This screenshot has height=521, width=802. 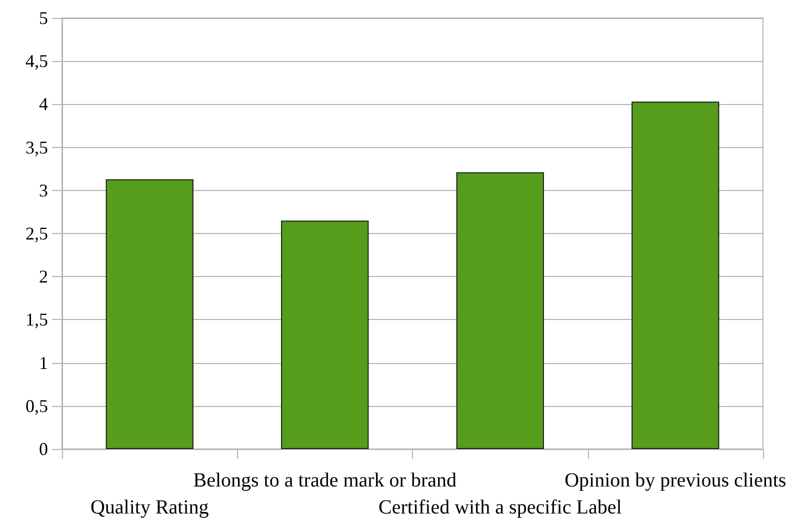 I want to click on y-tick-label: 0, so click(x=43, y=449).